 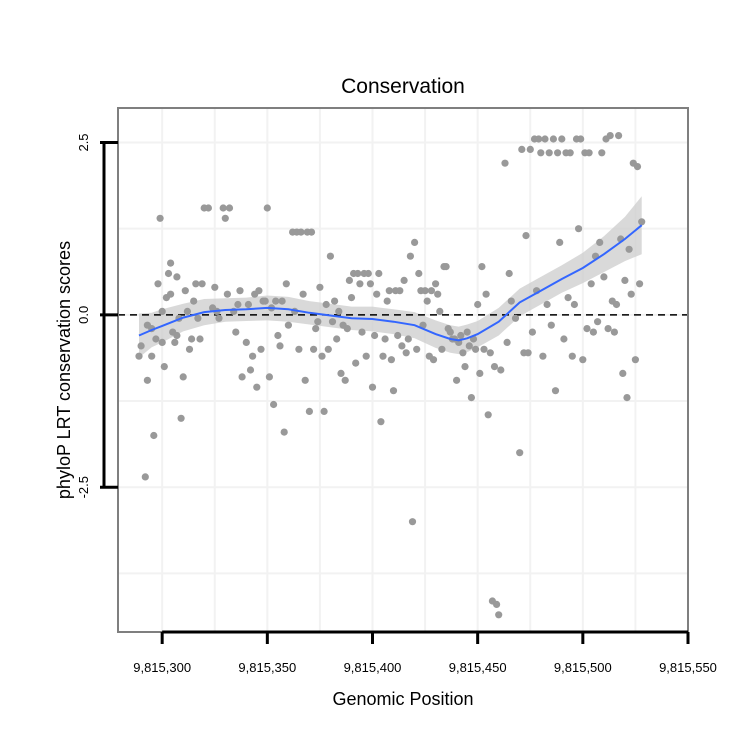 I want to click on x-axis-title: Genomic Position, so click(x=402, y=699).